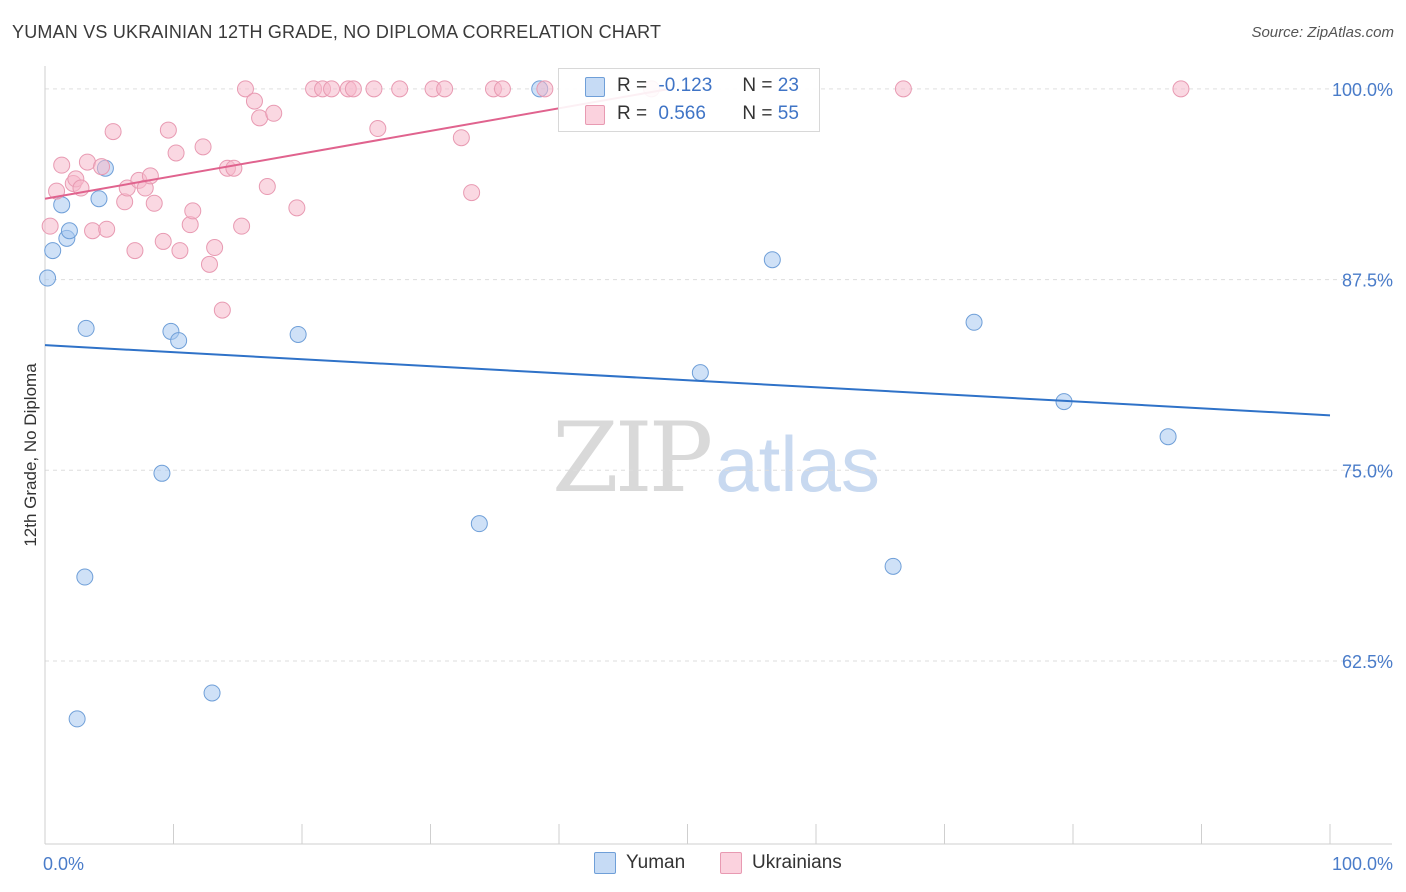 The image size is (1406, 892). Describe the element at coordinates (1367, 662) in the screenshot. I see `y-tick-label: 62.5%` at that location.